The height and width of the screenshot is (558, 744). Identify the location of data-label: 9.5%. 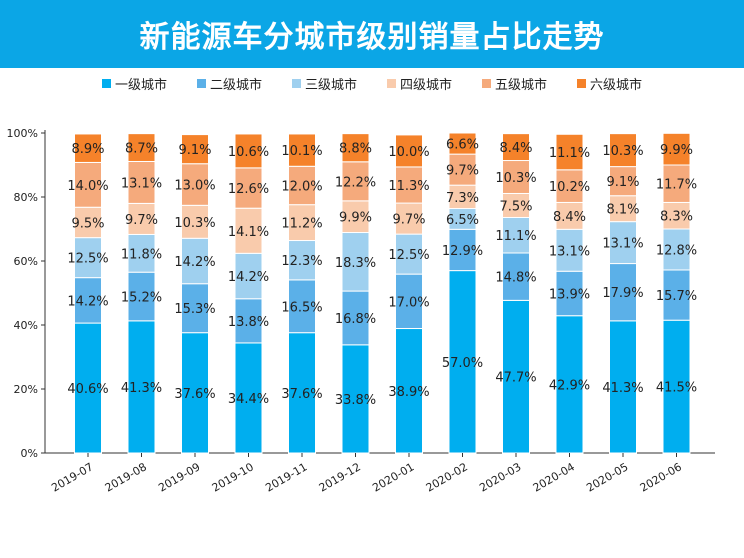
(87, 223).